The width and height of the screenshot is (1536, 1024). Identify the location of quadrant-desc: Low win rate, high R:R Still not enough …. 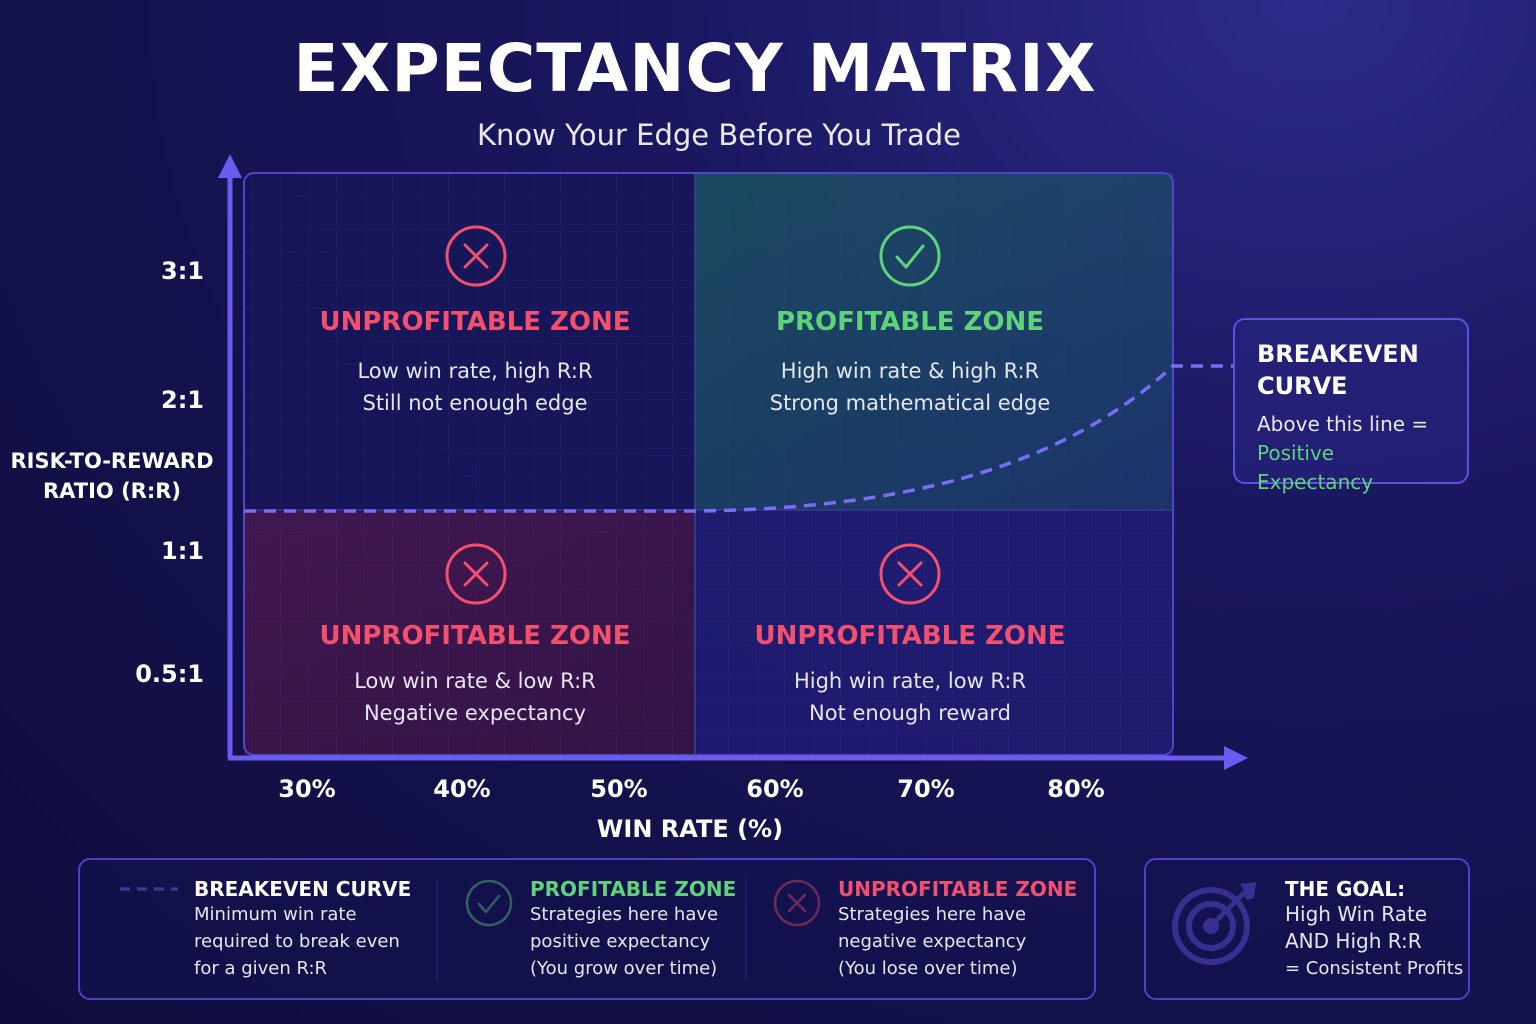
(475, 387).